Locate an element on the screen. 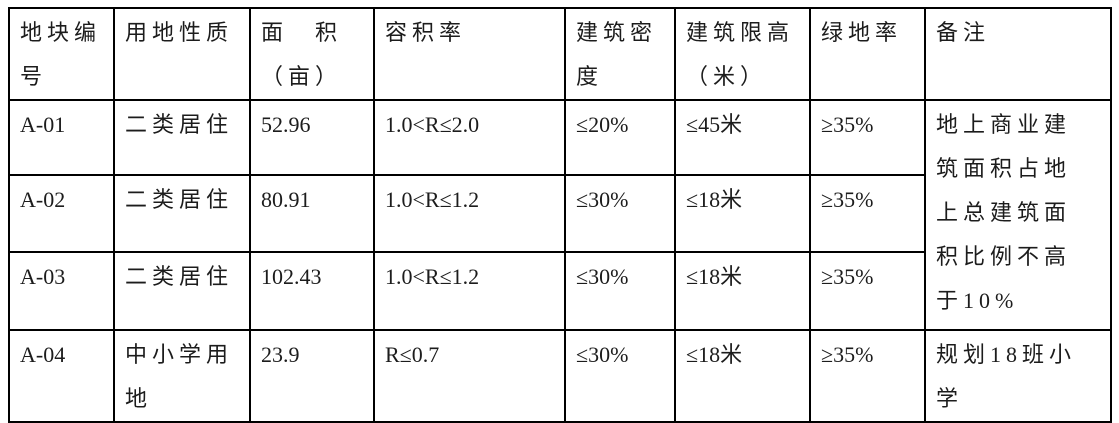 This screenshot has width=1119, height=423. header-height-limit: 建筑限高 （米） is located at coordinates (742, 54).